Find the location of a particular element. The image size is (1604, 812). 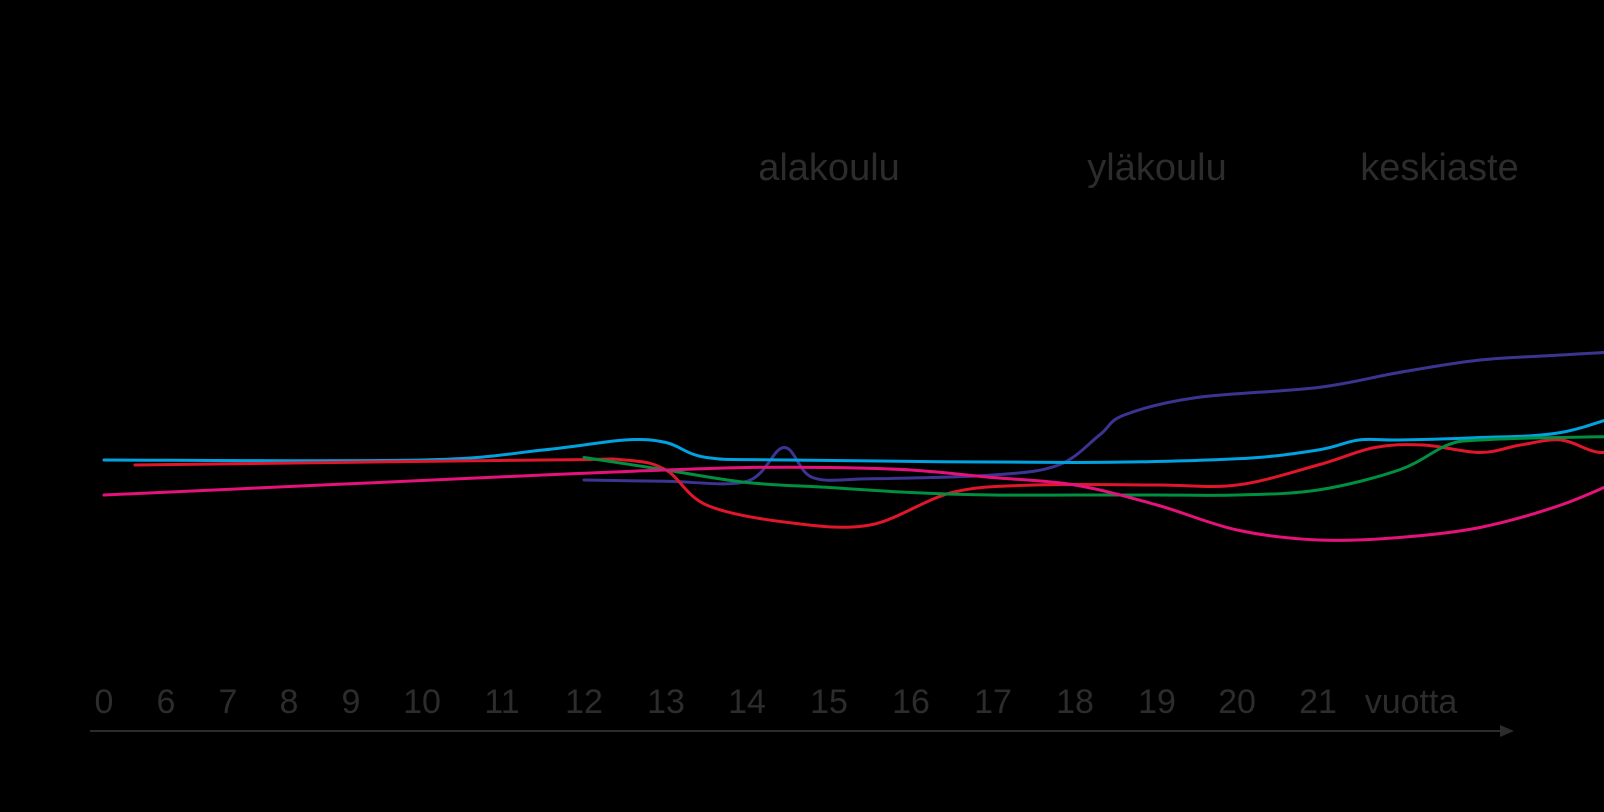

x-tick-label: 8 is located at coordinates (289, 702).